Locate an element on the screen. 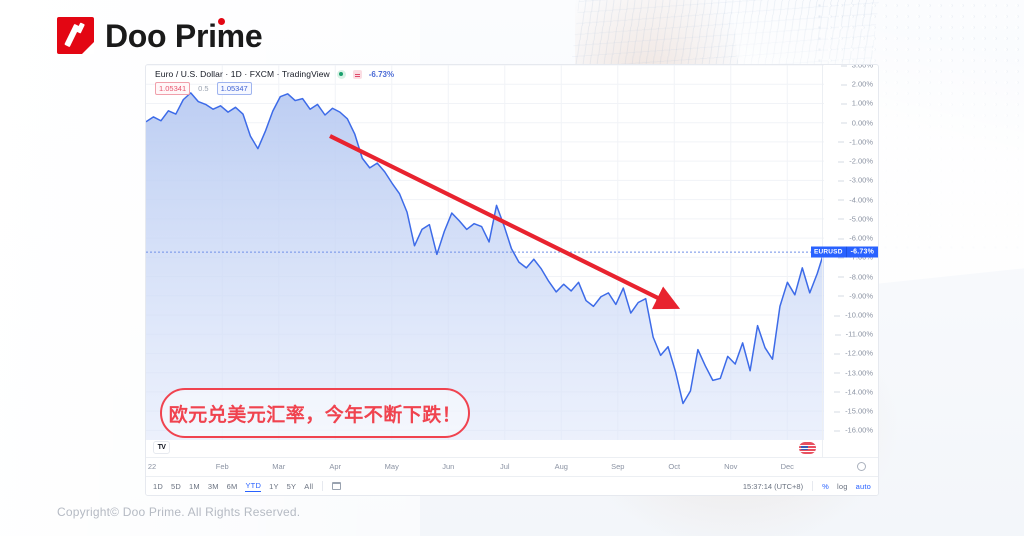 The image size is (1024, 536). range-button-1y: 1Y is located at coordinates (274, 486).